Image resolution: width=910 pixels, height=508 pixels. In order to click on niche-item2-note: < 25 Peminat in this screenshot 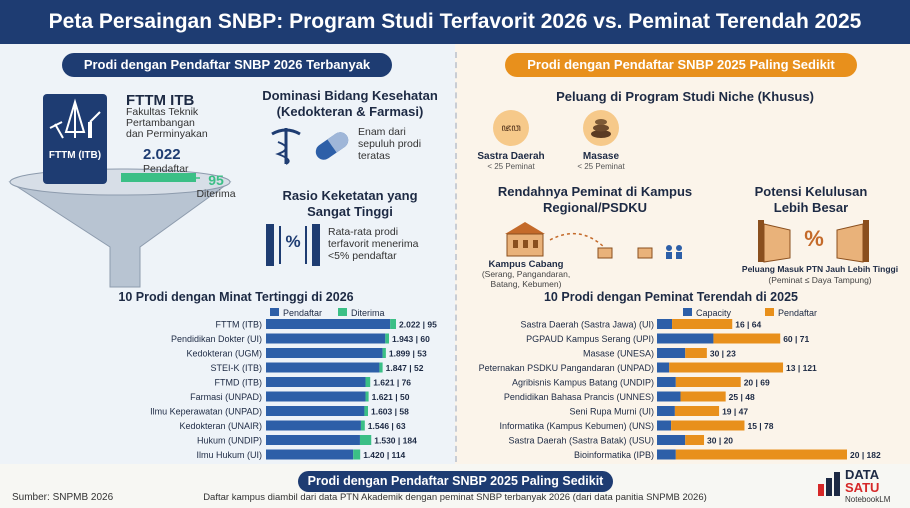, I will do `click(601, 166)`.